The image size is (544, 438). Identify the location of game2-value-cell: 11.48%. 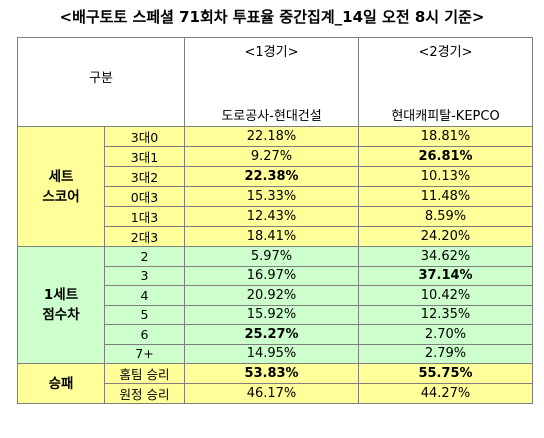
(446, 196).